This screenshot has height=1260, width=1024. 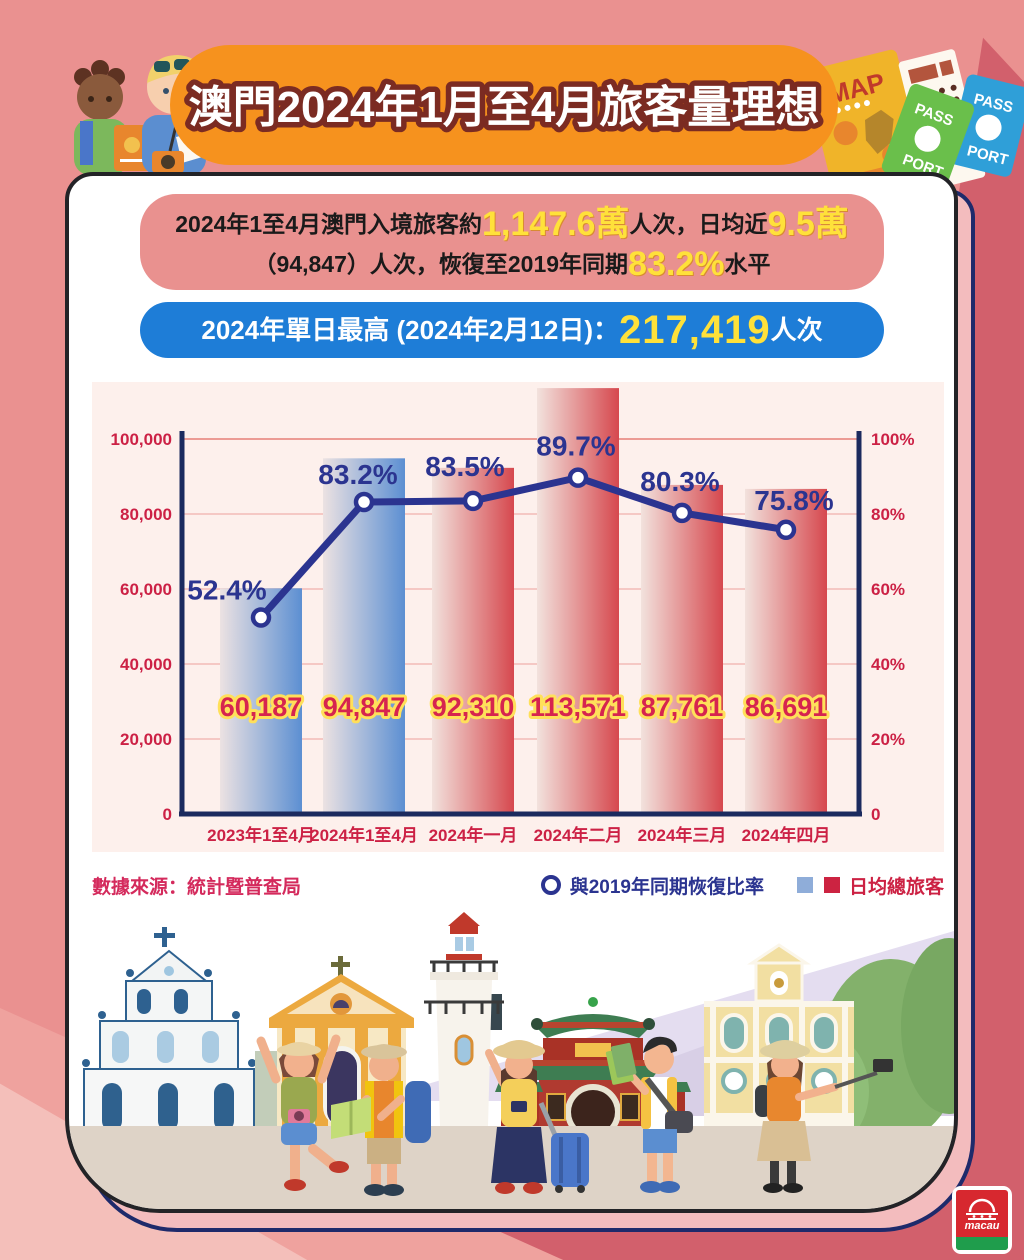 I want to click on colonial-building, so click(x=779, y=1034).